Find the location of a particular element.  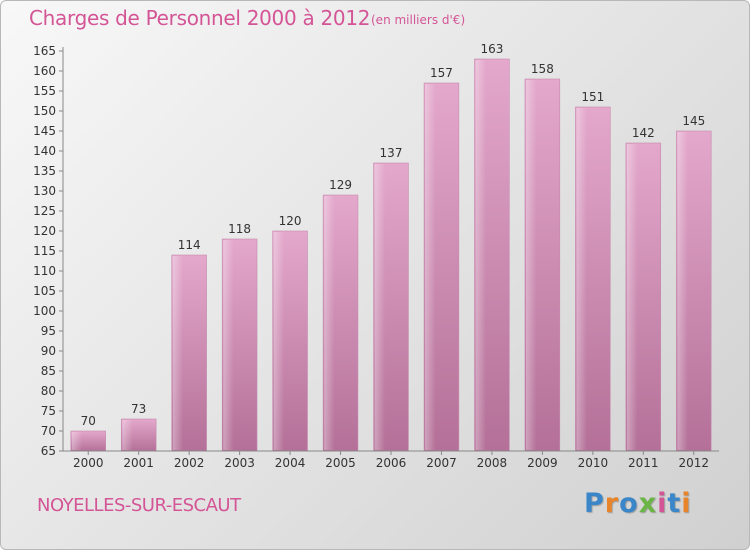

data-label: 145 is located at coordinates (693, 121).